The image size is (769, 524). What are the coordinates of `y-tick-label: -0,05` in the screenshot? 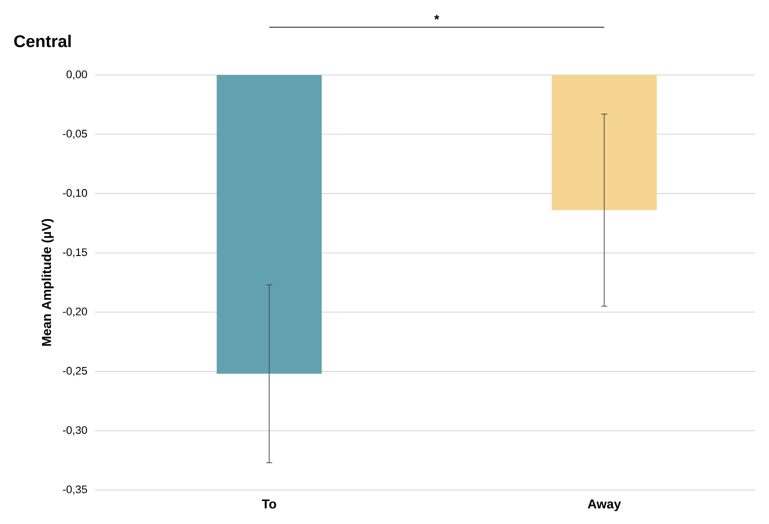 It's located at (75, 134).